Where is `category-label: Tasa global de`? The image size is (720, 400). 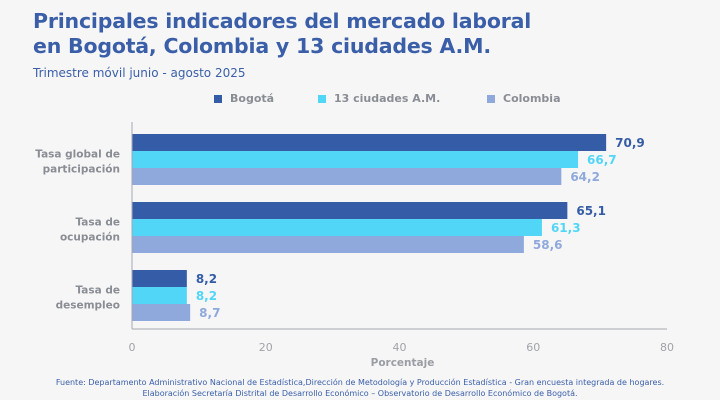 category-label: Tasa global de is located at coordinates (77, 155).